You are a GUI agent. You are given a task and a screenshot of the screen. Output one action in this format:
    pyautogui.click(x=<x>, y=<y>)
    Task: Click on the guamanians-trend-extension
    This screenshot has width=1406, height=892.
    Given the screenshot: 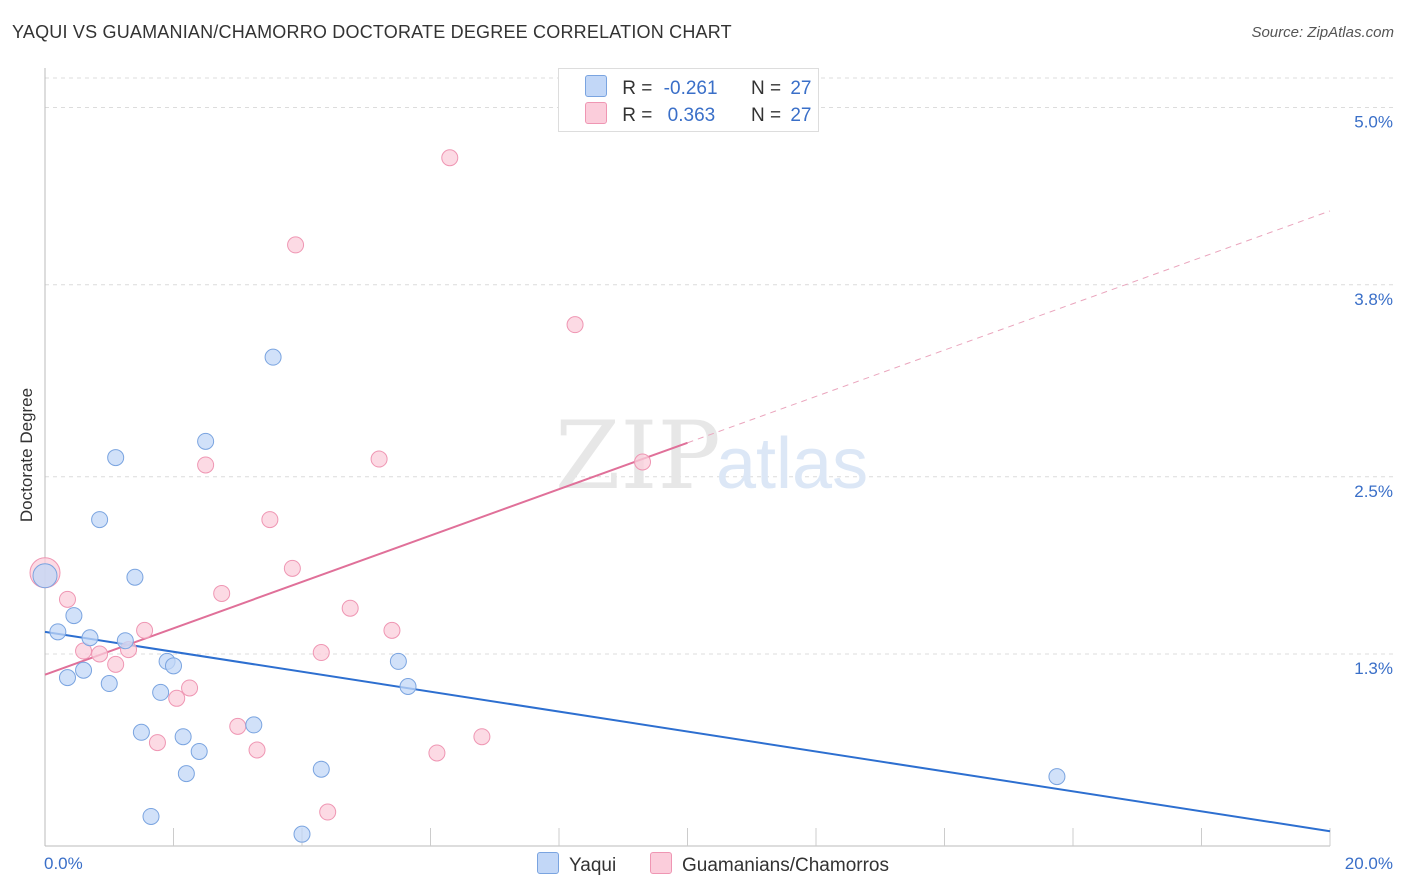 What is the action you would take?
    pyautogui.click(x=1009, y=327)
    